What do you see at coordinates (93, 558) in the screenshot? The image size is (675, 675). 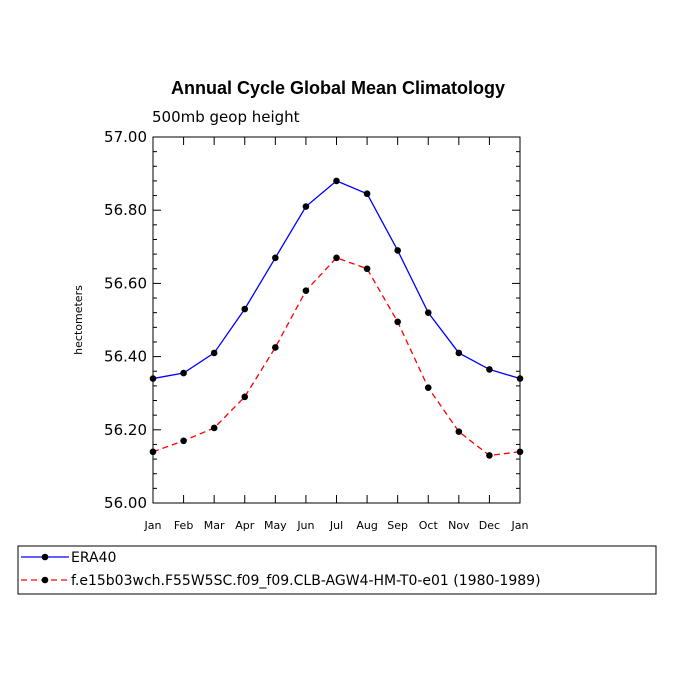 I see `legend-label-1: ERA40` at bounding box center [93, 558].